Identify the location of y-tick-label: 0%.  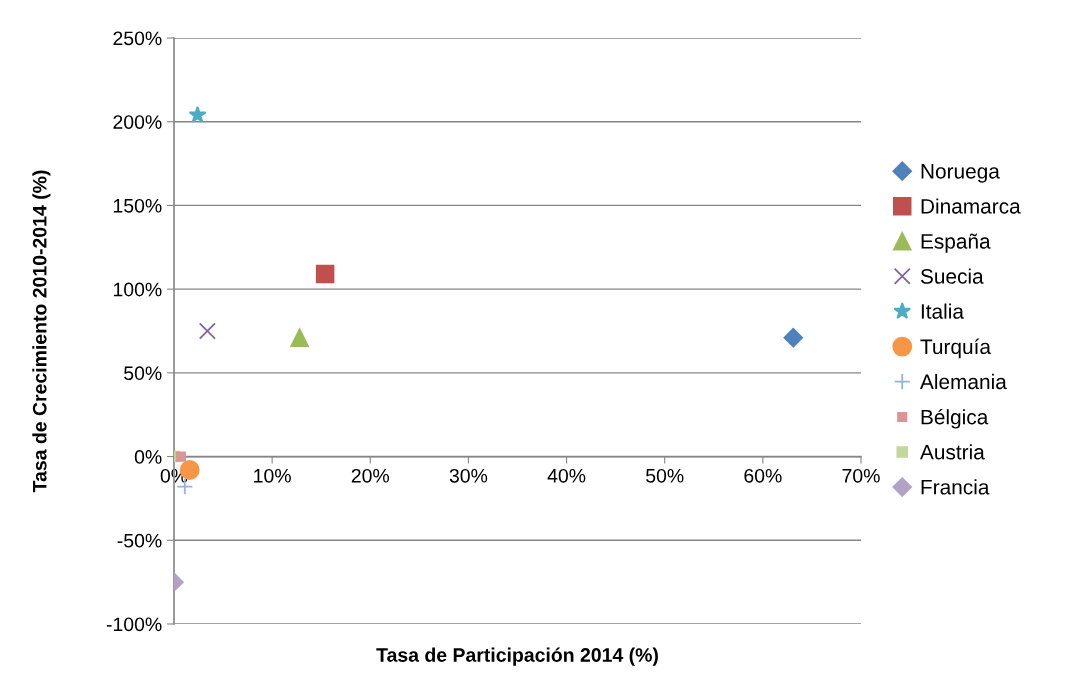
(148, 457).